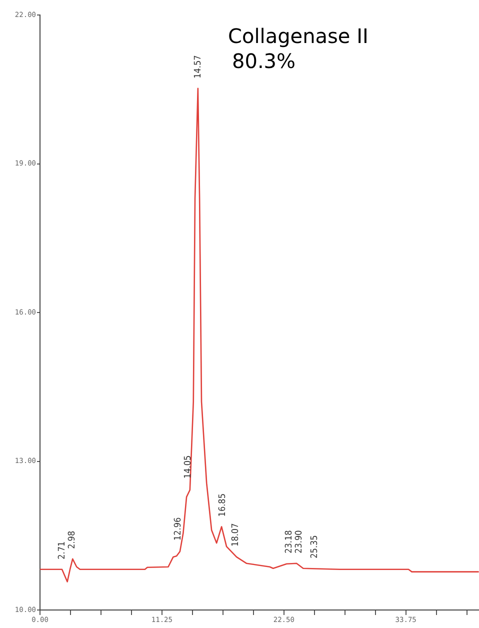 This screenshot has height=628, width=479. Describe the element at coordinates (198, 66) in the screenshot. I see `annotation: 14.57` at that location.